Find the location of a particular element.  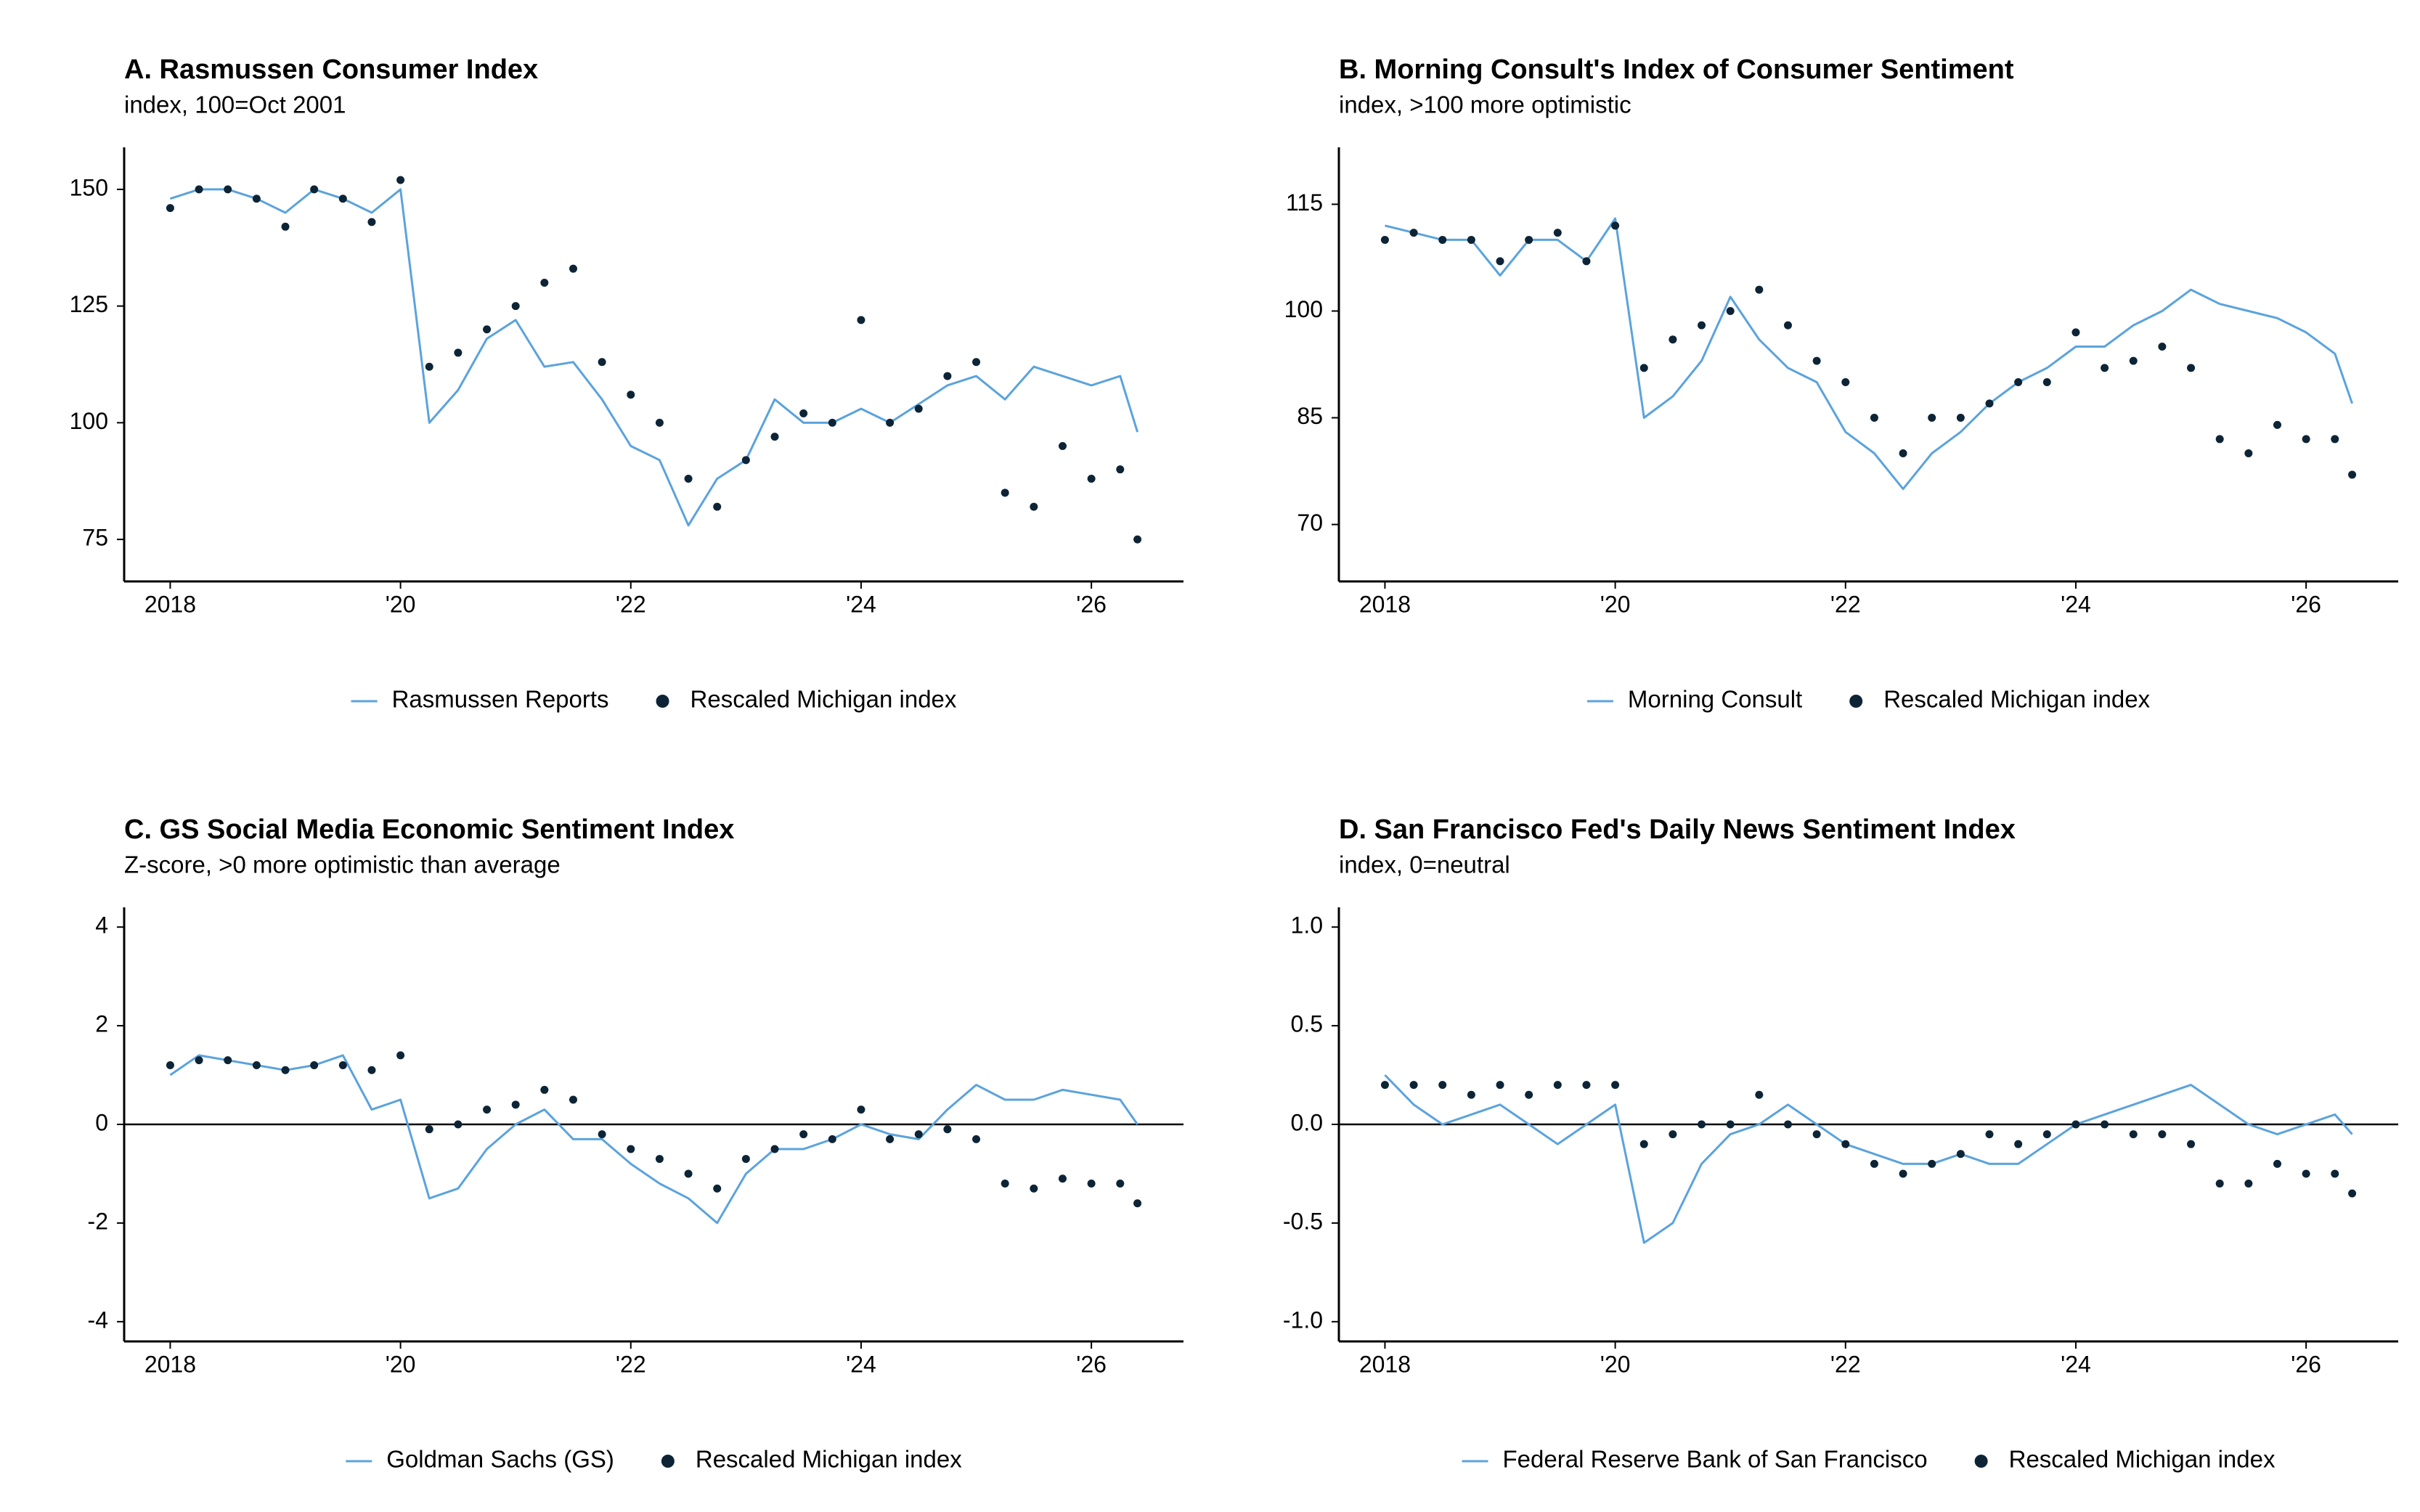

y-tick-label: 70 is located at coordinates (1310, 523).